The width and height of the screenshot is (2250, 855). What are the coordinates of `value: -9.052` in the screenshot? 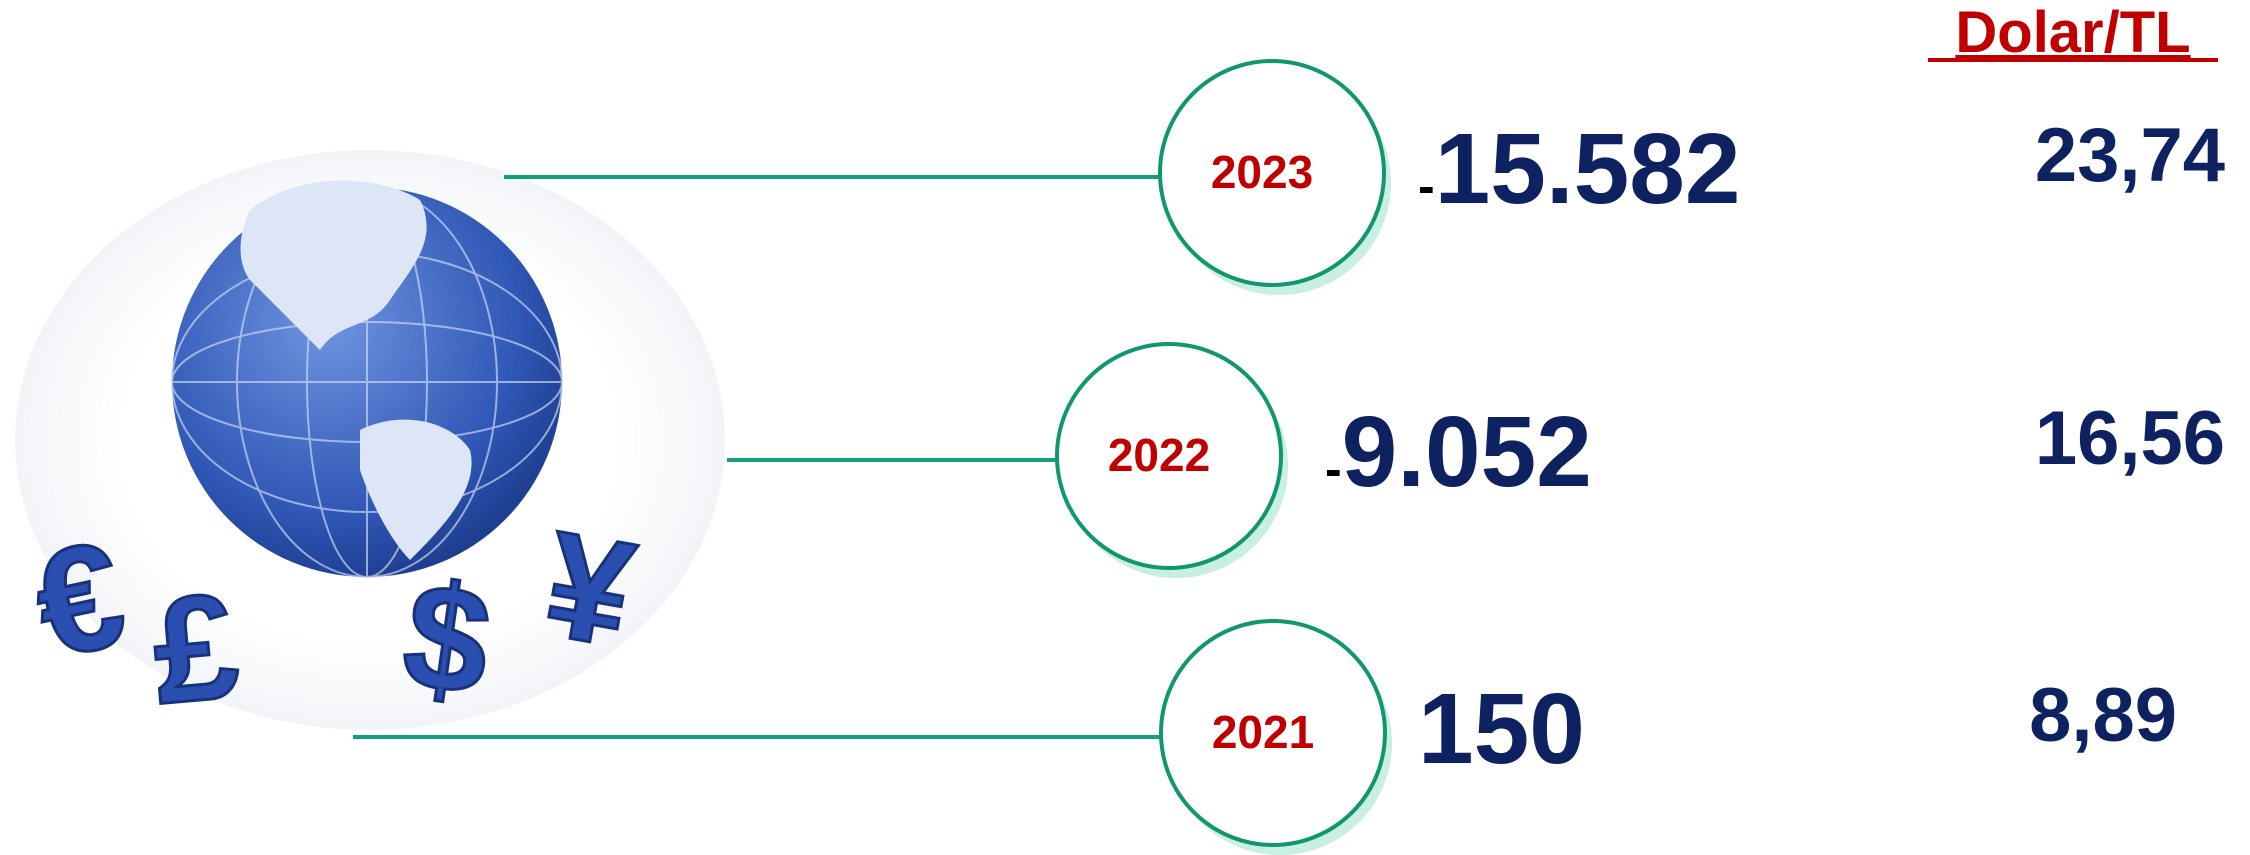 It's located at (1458, 452).